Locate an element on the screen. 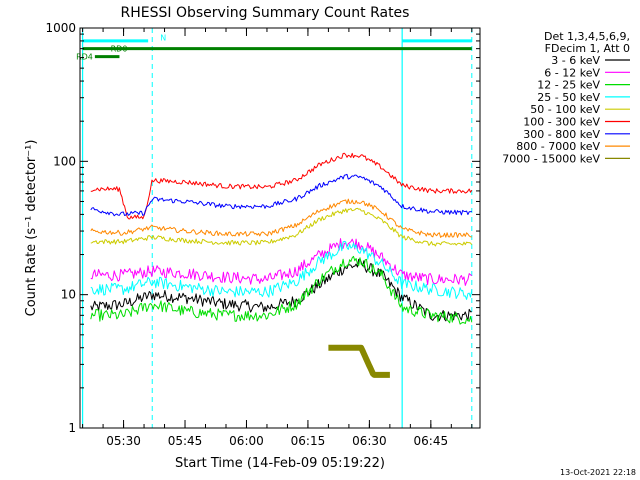 Image resolution: width=640 pixels, height=480 pixels. flag-label-2: RD0 is located at coordinates (119, 49).